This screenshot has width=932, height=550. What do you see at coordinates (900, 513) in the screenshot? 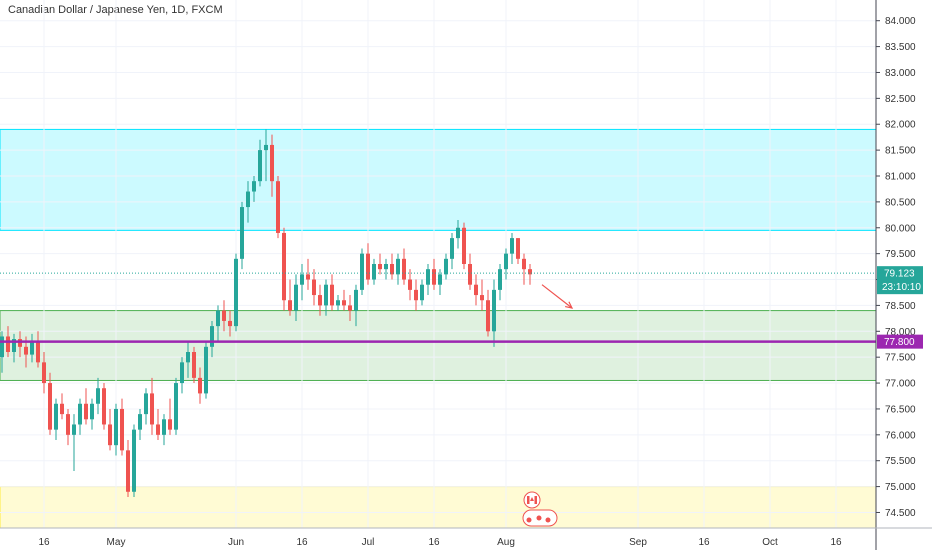
I see `y-tick-label: 74.500` at bounding box center [900, 513].